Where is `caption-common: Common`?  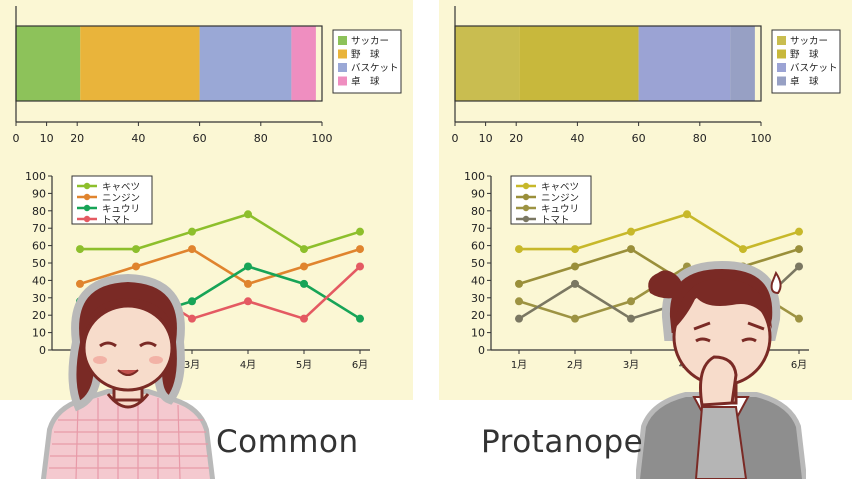 caption-common: Common is located at coordinates (287, 442).